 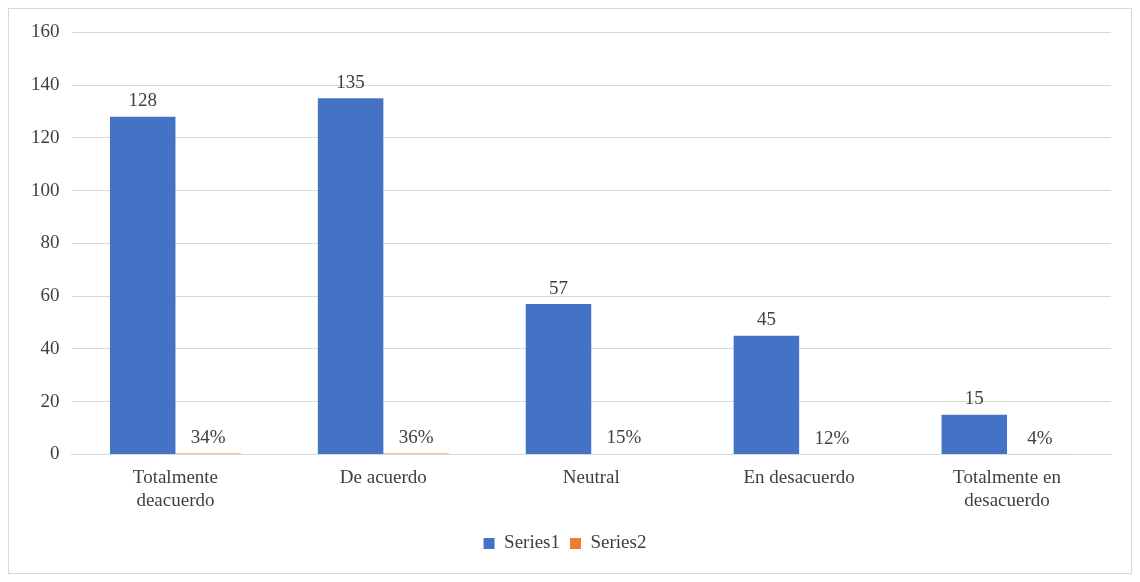 I want to click on data-label: 135, so click(x=350, y=81).